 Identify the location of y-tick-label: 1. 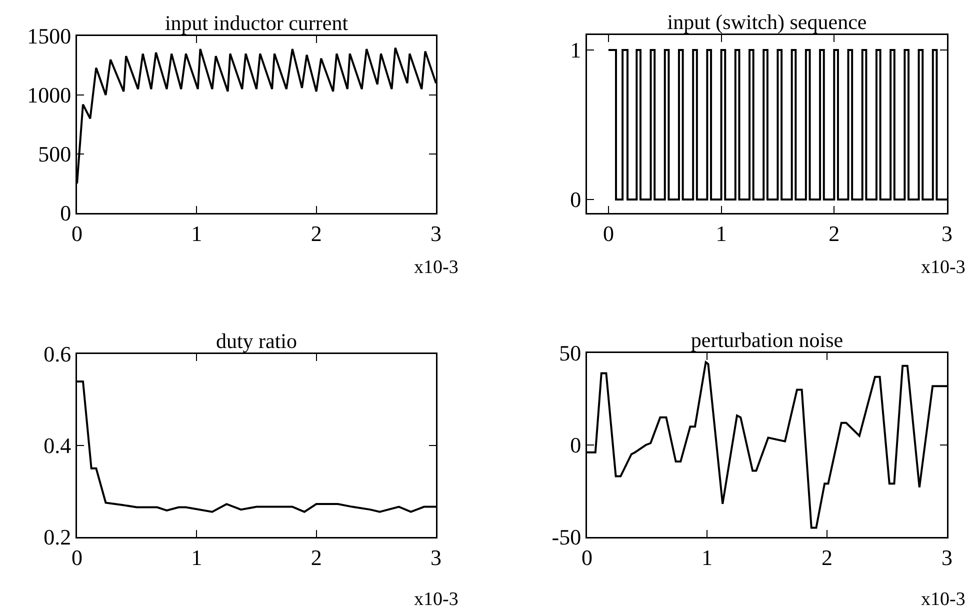
(576, 50).